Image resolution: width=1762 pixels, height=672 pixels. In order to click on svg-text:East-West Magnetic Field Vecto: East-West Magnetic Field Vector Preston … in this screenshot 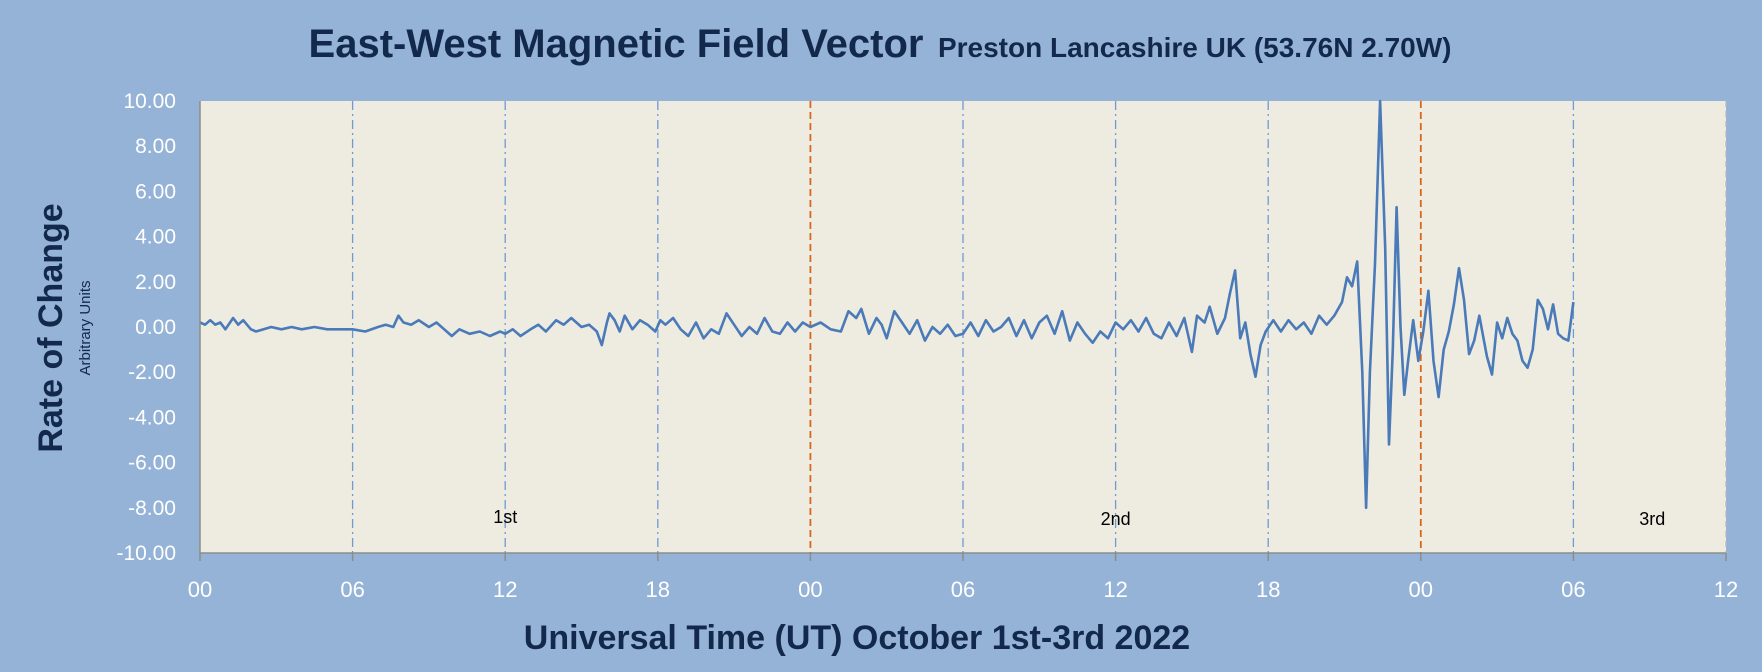, I will do `click(880, 44)`.